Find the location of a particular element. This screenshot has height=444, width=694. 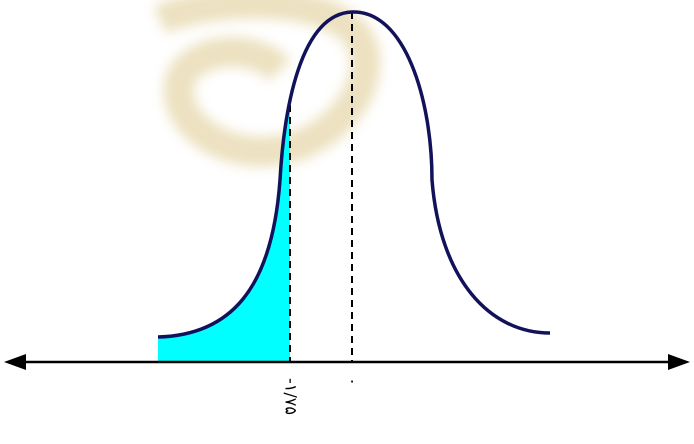

cutoff-label: -۱/۷۵ is located at coordinates (291, 396).